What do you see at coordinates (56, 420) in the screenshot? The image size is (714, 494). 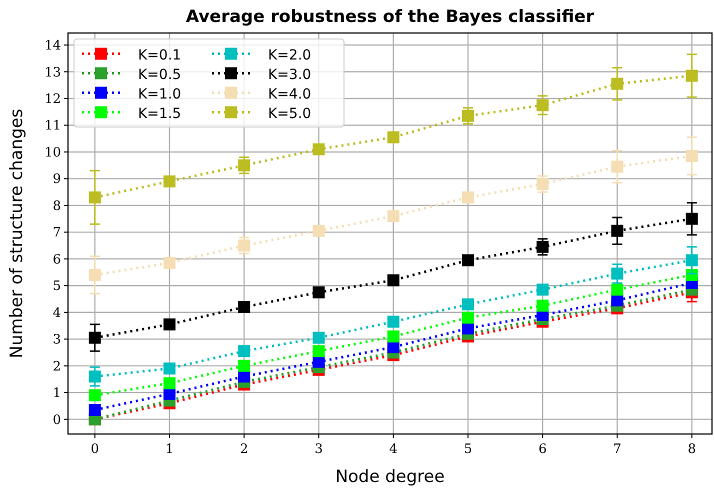 I see `y-tick-label: 0` at bounding box center [56, 420].